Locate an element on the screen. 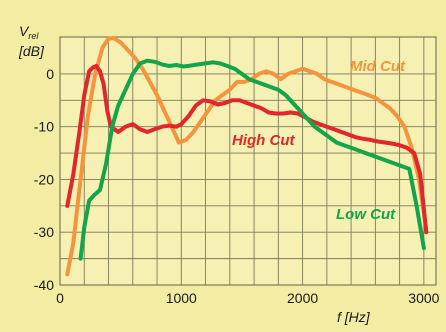 This screenshot has height=332, width=446. y-axis-symbol: V is located at coordinates (24, 31).